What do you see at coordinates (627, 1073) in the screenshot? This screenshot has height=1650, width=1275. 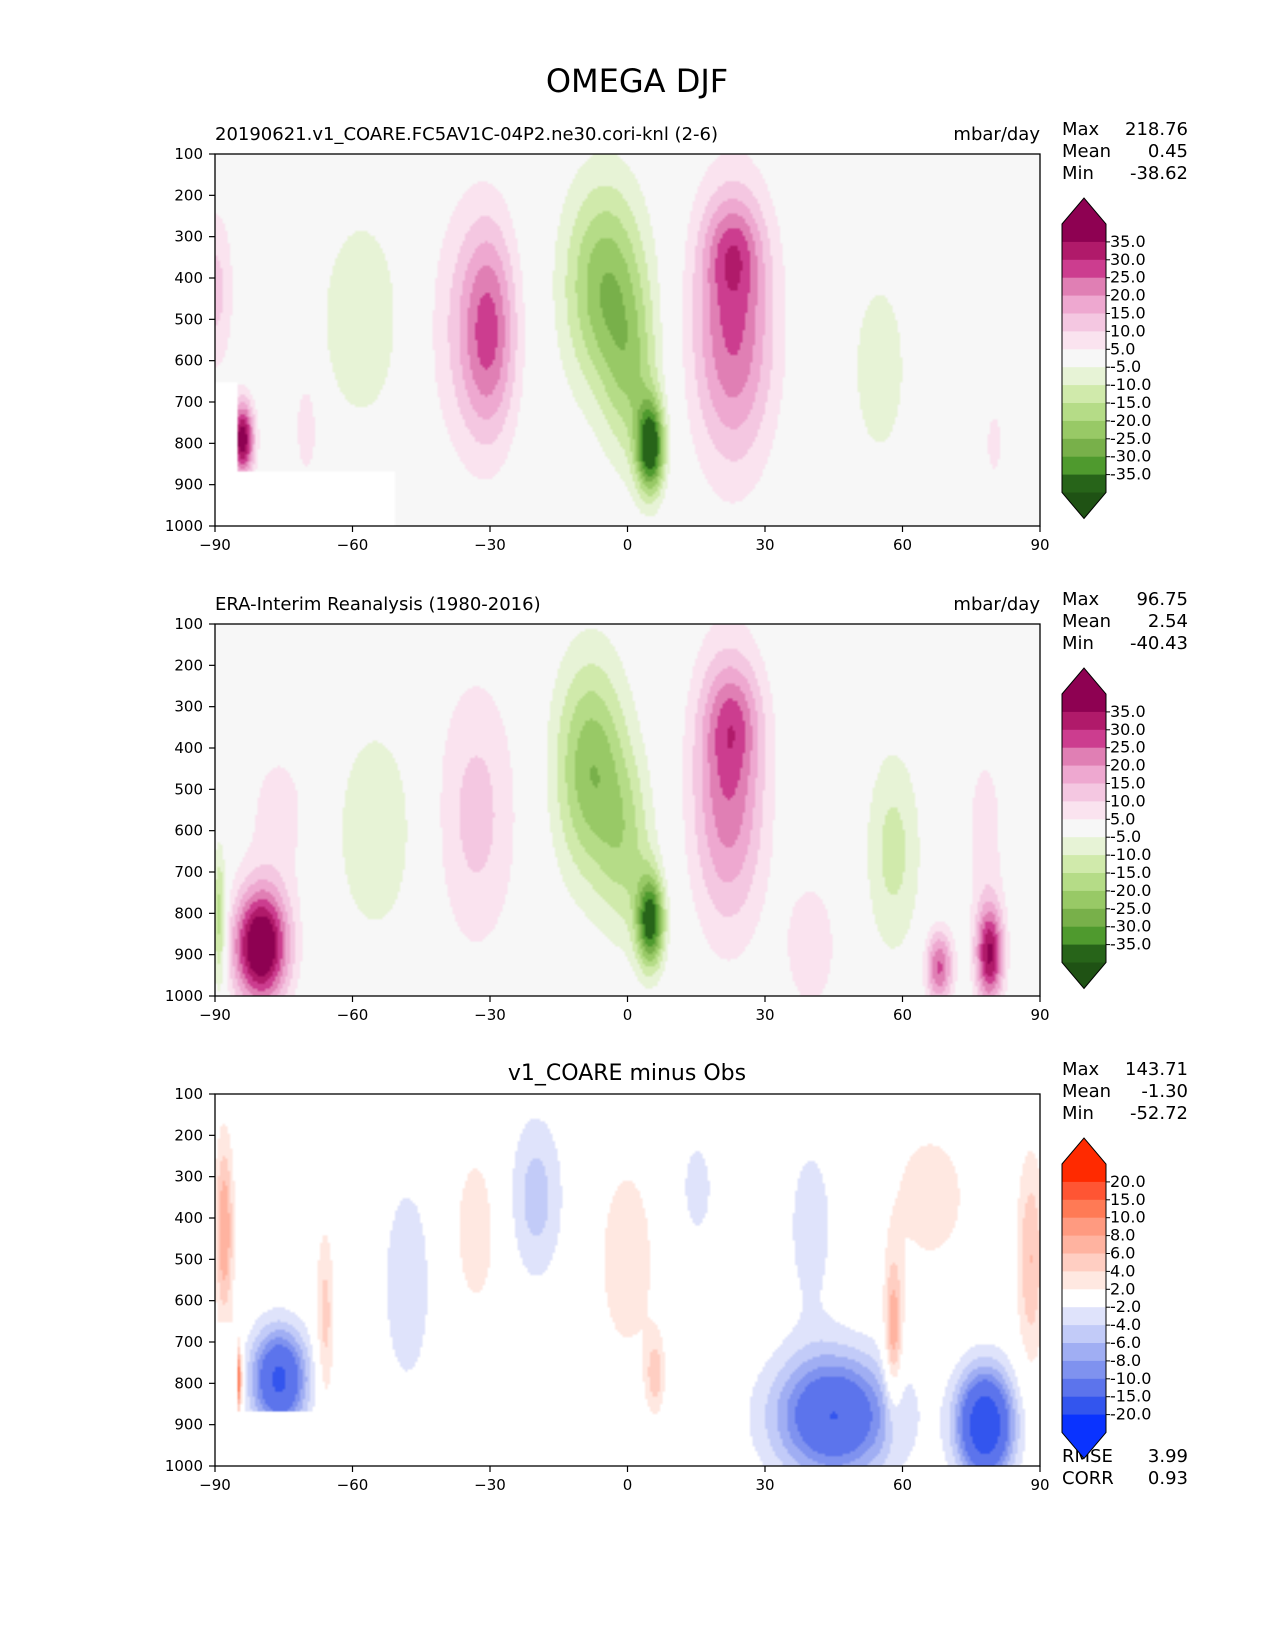 I see `panel-title: v1_COARE minus Obs` at bounding box center [627, 1073].